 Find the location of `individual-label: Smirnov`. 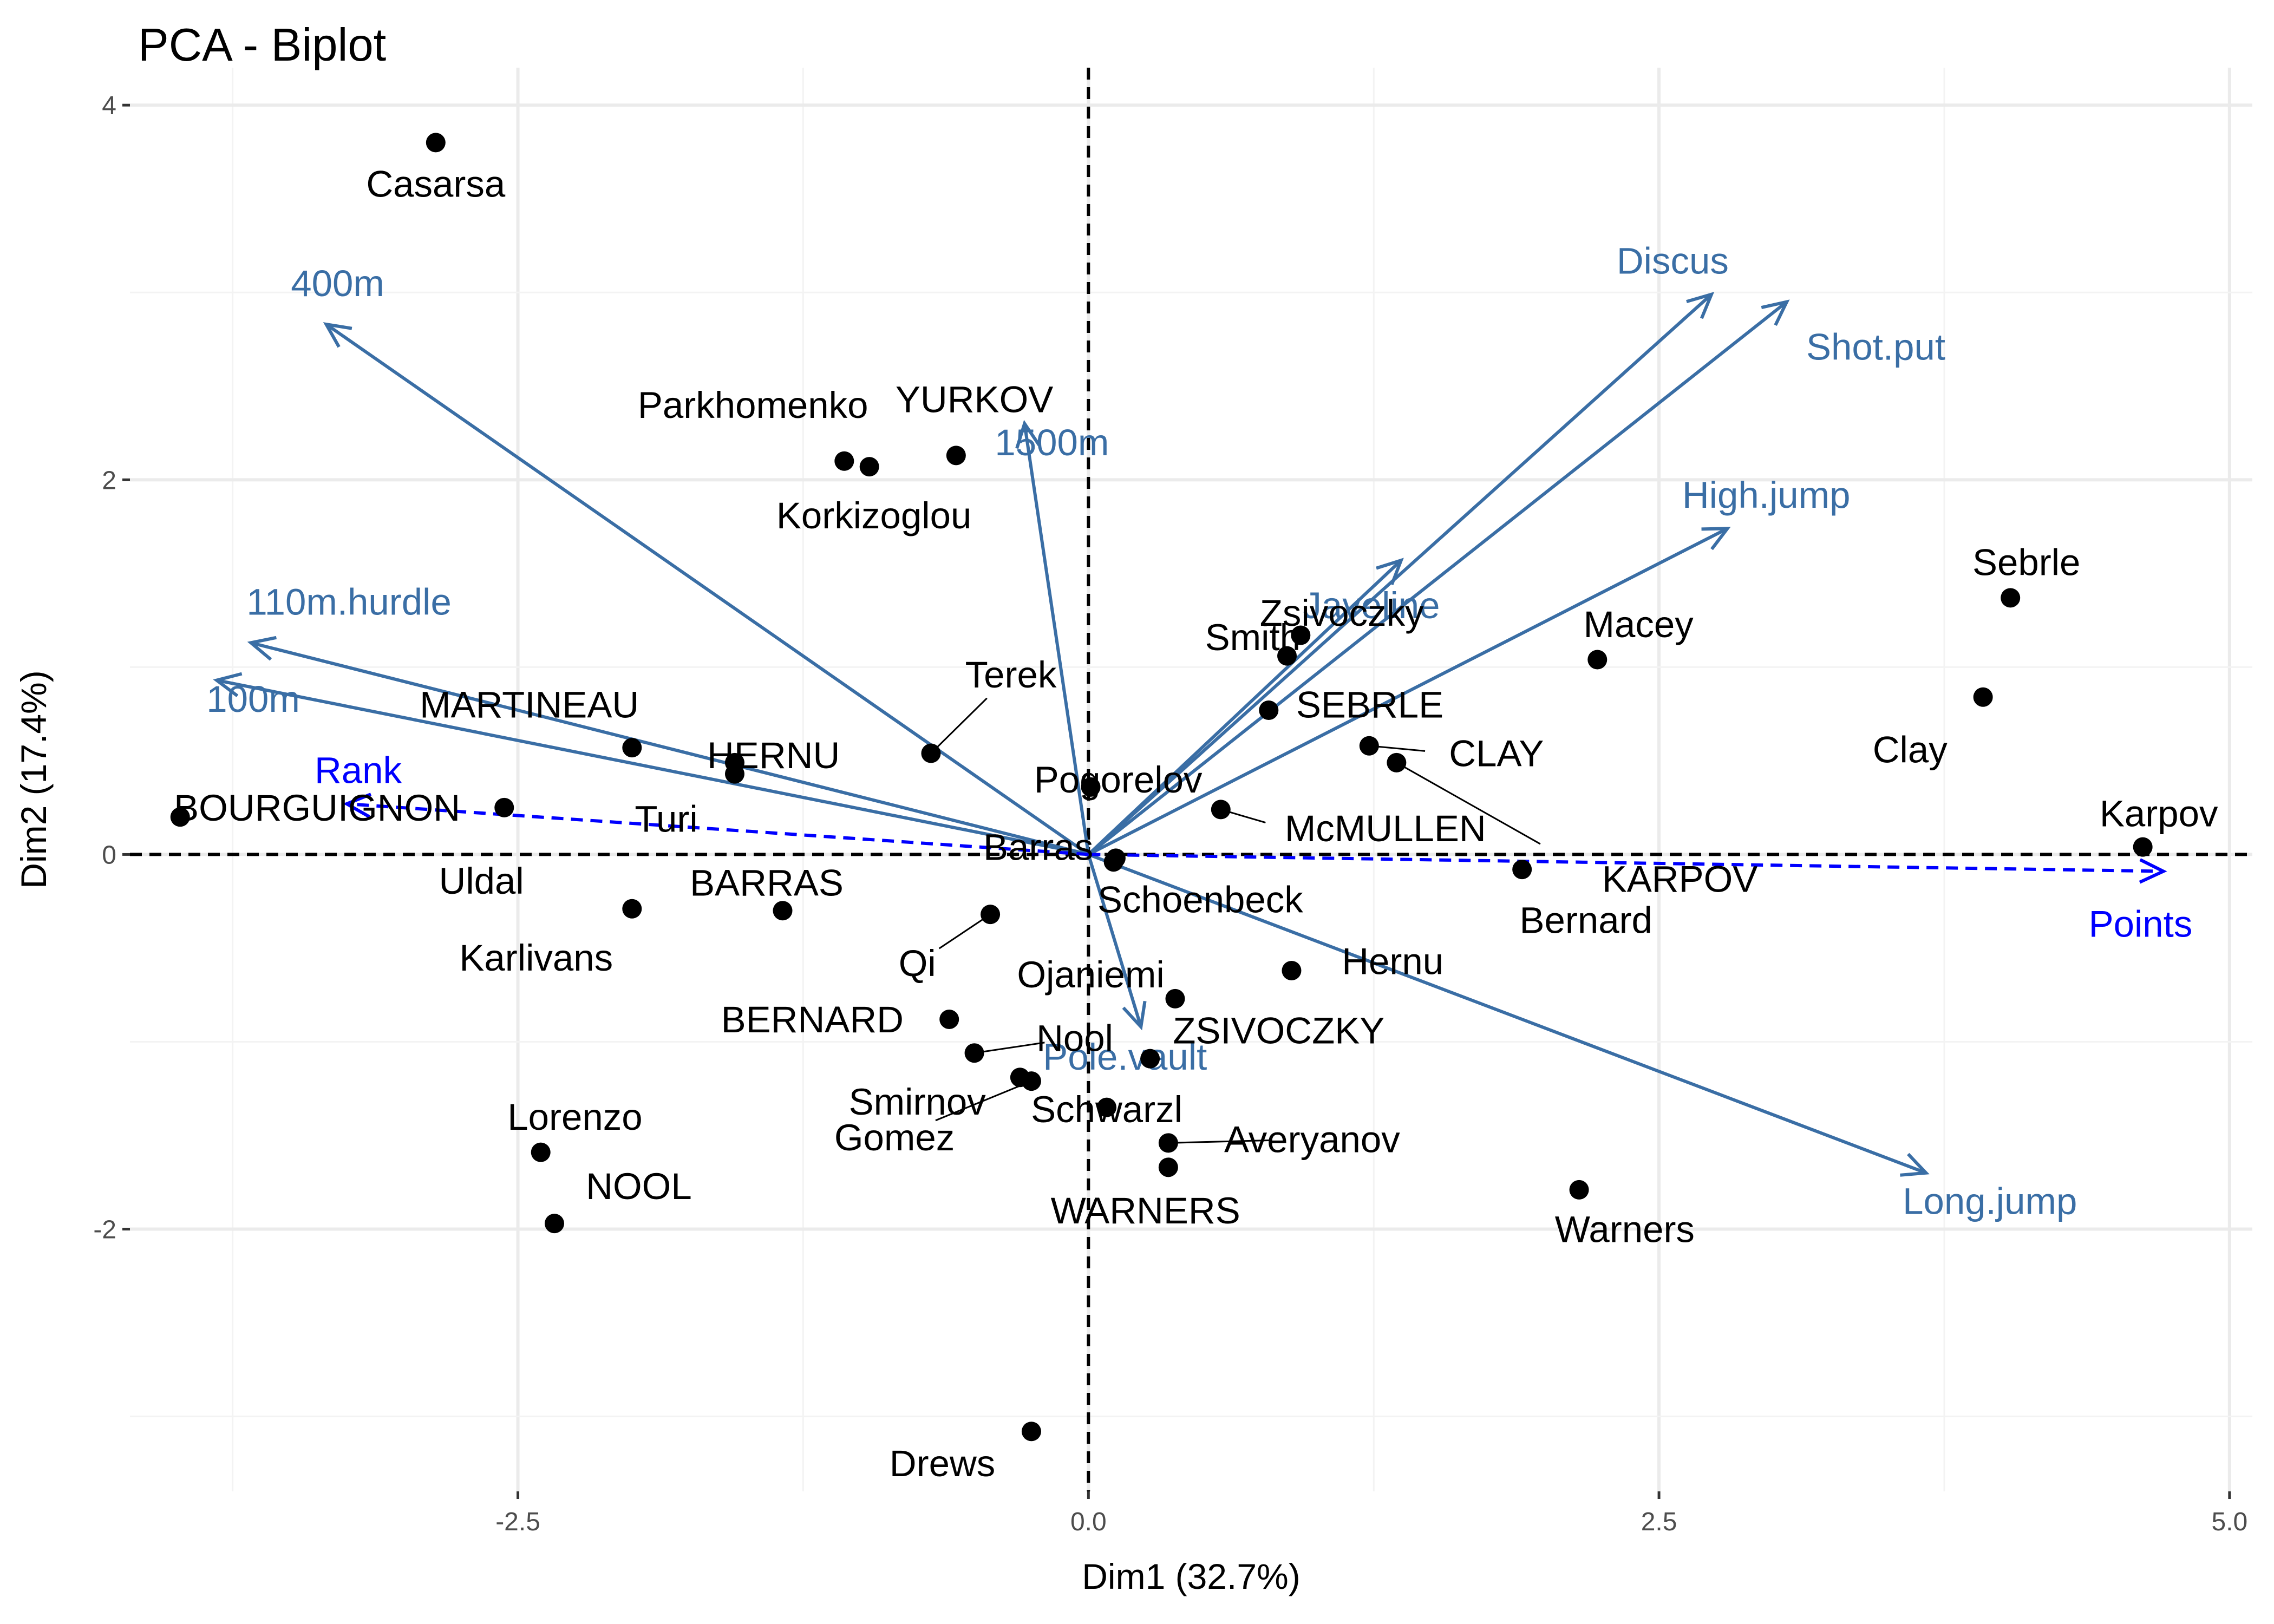

individual-label: Smirnov is located at coordinates (918, 1102).